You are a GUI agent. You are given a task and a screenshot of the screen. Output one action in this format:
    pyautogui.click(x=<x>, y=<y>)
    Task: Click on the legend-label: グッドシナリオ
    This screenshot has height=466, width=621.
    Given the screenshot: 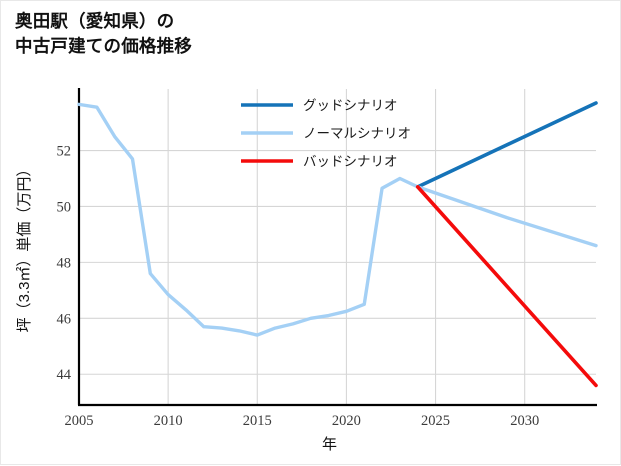 What is the action you would take?
    pyautogui.click(x=350, y=105)
    